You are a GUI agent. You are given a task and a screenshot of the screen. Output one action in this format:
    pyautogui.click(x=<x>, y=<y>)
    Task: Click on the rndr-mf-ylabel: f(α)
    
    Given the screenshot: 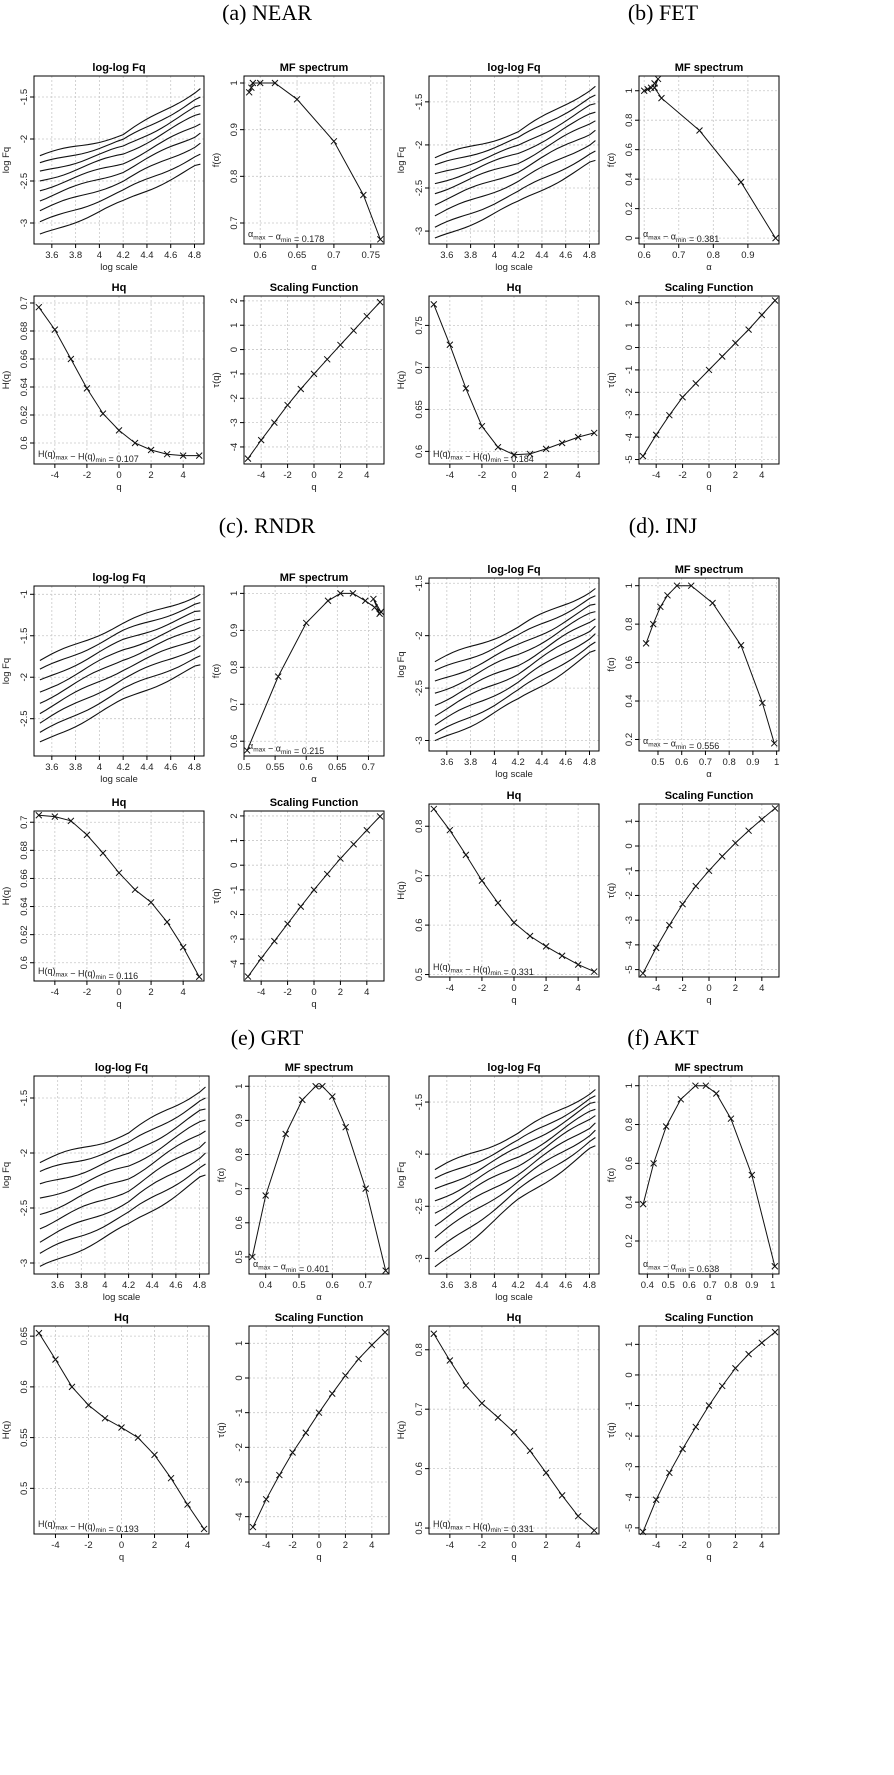 What is the action you would take?
    pyautogui.click(x=216, y=671)
    